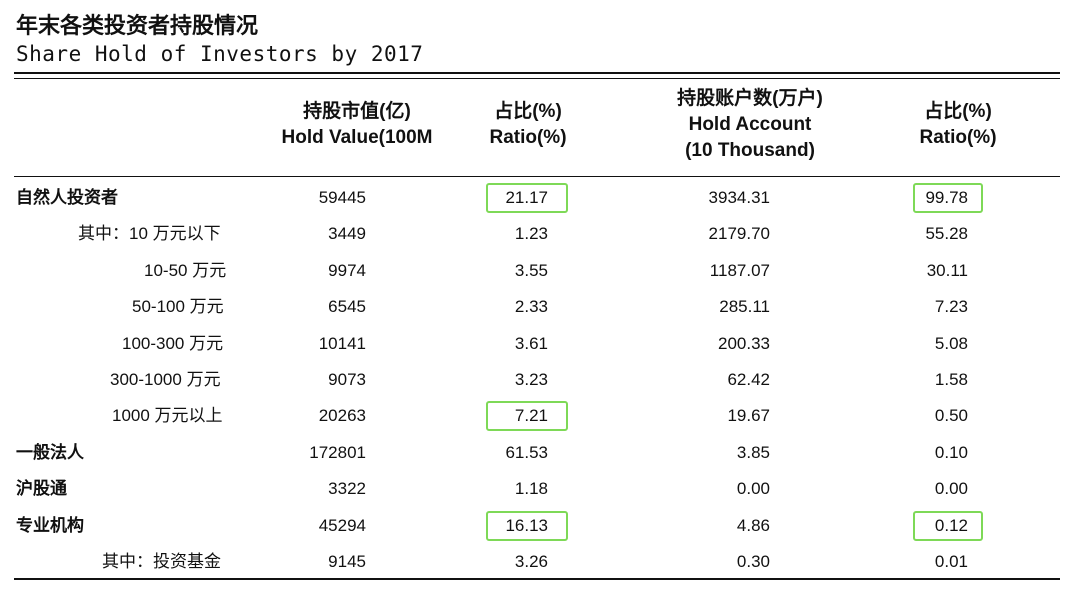 Image resolution: width=1080 pixels, height=597 pixels. I want to click on header-hold-account-cn: 持股账户数(万户), so click(750, 98).